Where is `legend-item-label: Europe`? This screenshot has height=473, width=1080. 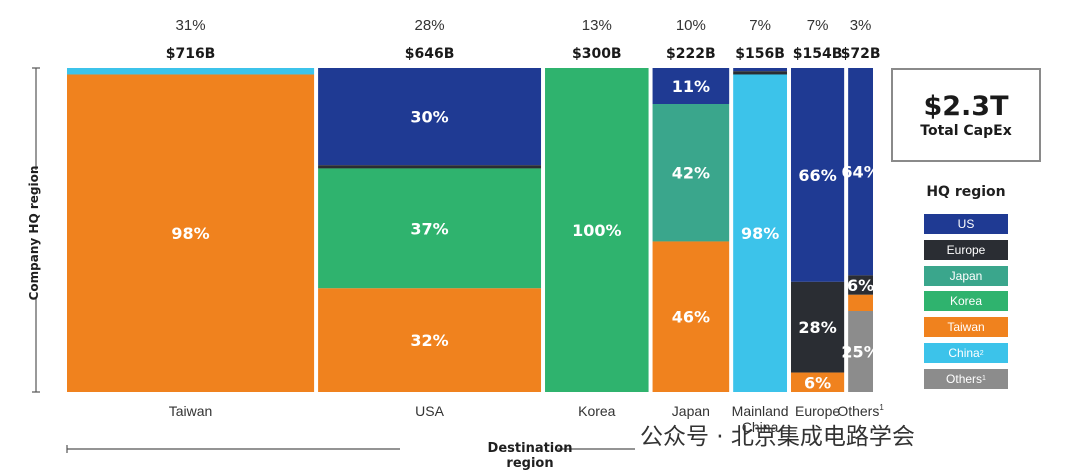 legend-item-label: Europe is located at coordinates (966, 249).